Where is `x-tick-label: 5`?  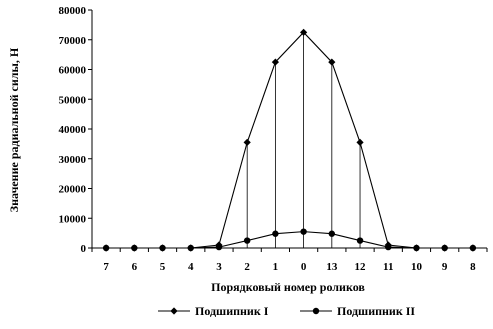 x-tick-label: 5 is located at coordinates (163, 267).